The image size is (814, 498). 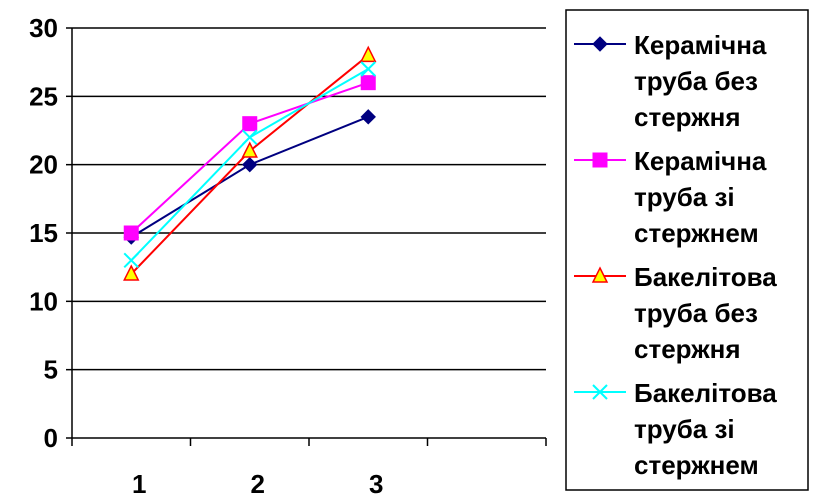 What do you see at coordinates (43, 301) in the screenshot?
I see `y-tick-label: 10` at bounding box center [43, 301].